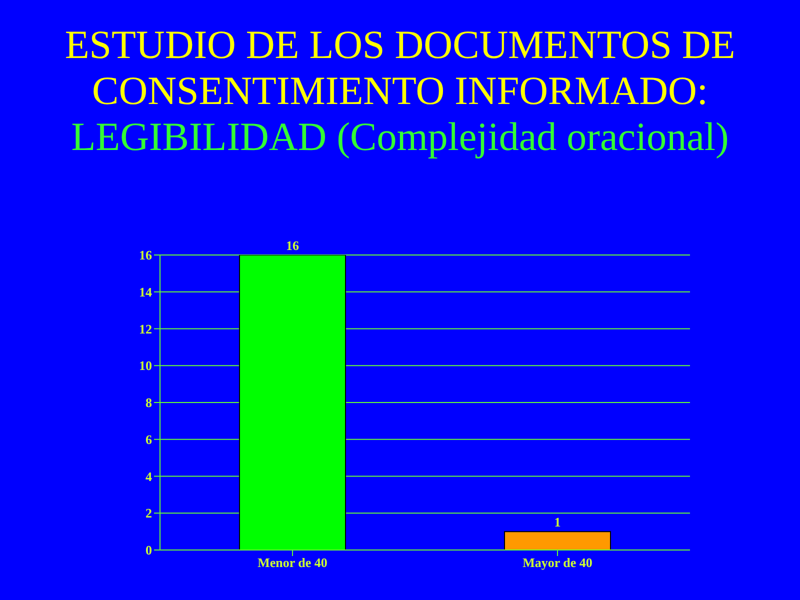 The height and width of the screenshot is (600, 800). Describe the element at coordinates (145, 328) in the screenshot. I see `y-tick-label: 12` at that location.